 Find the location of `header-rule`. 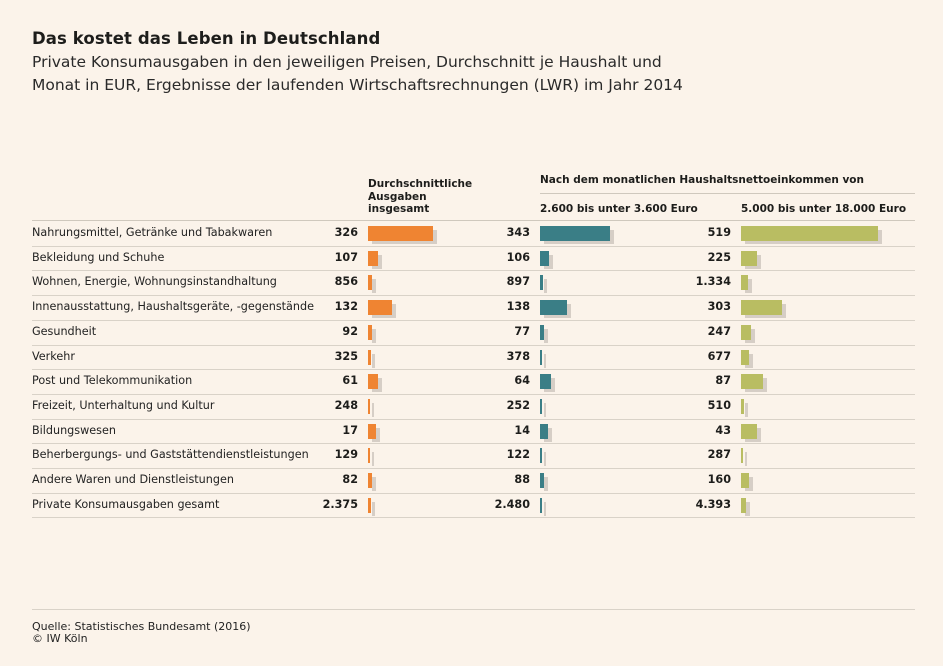

header-rule is located at coordinates (473, 220).